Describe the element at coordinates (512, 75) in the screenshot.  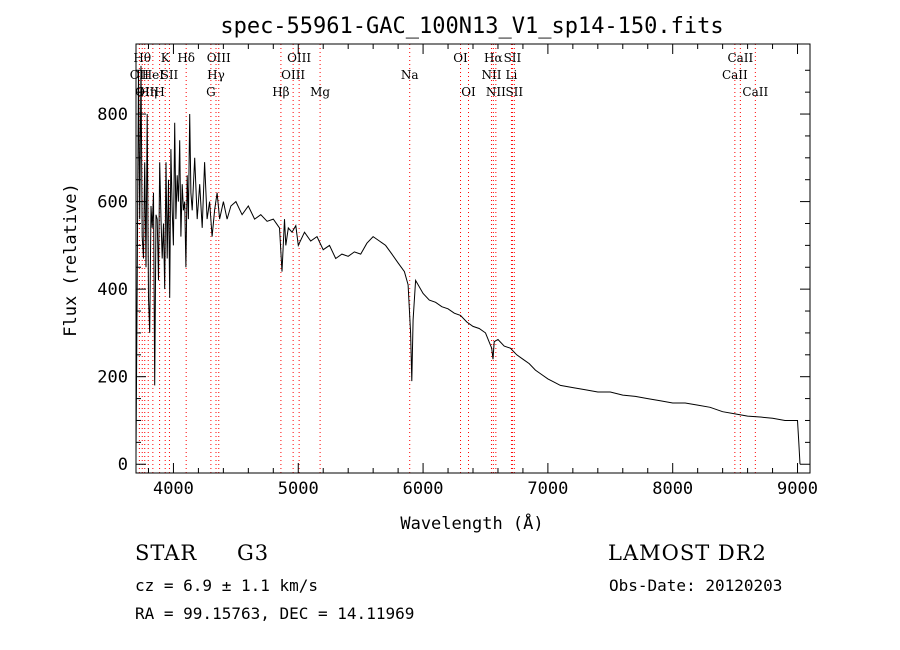
I see `line-marker-label: Li` at that location.